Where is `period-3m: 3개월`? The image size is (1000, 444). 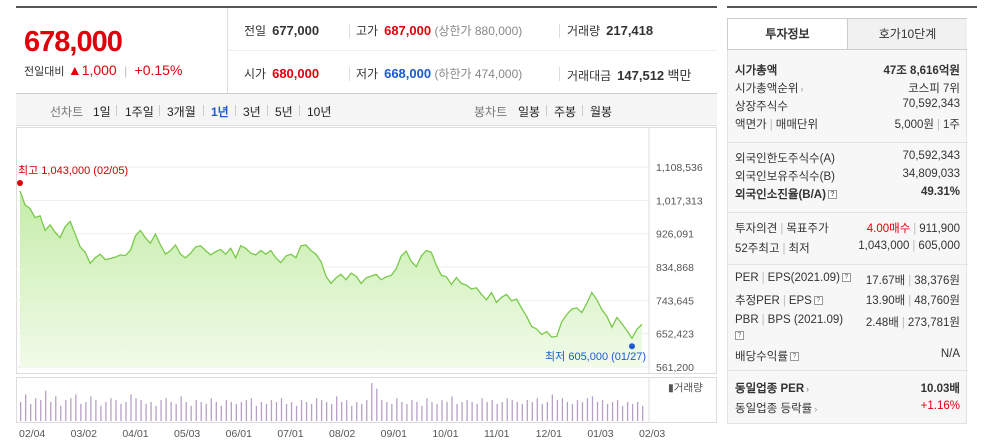 period-3m: 3개월 is located at coordinates (181, 112).